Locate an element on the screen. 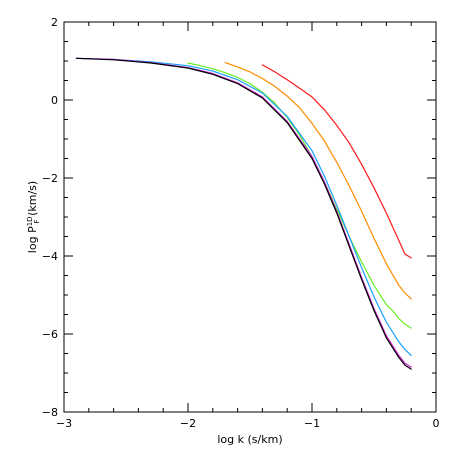 This screenshot has width=458, height=458. y-axis-label-main: log P is located at coordinates (32, 239).